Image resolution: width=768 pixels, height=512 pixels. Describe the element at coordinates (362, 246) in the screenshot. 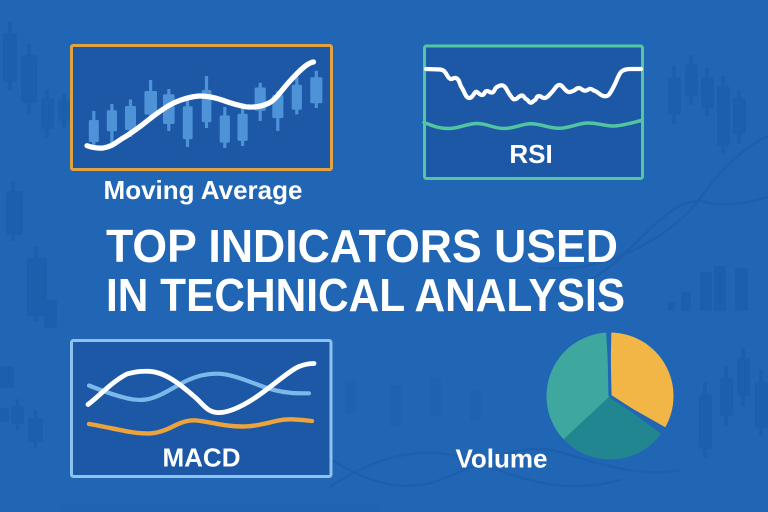

I see `svg-text: TOP INDICATORS USED` at that location.